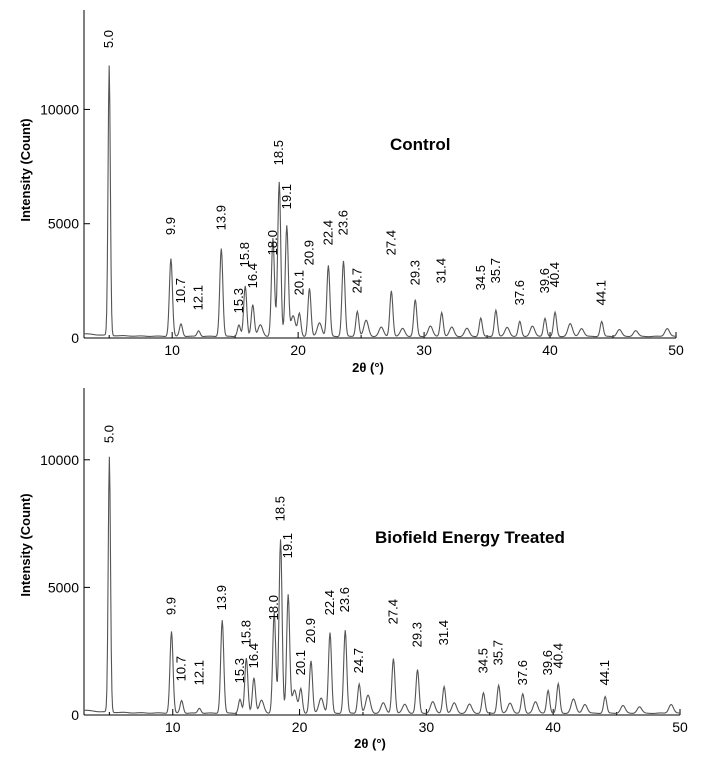 This screenshot has width=707, height=759. Describe the element at coordinates (470, 537) in the screenshot. I see `panel-title: Biofield Energy Treated` at that location.